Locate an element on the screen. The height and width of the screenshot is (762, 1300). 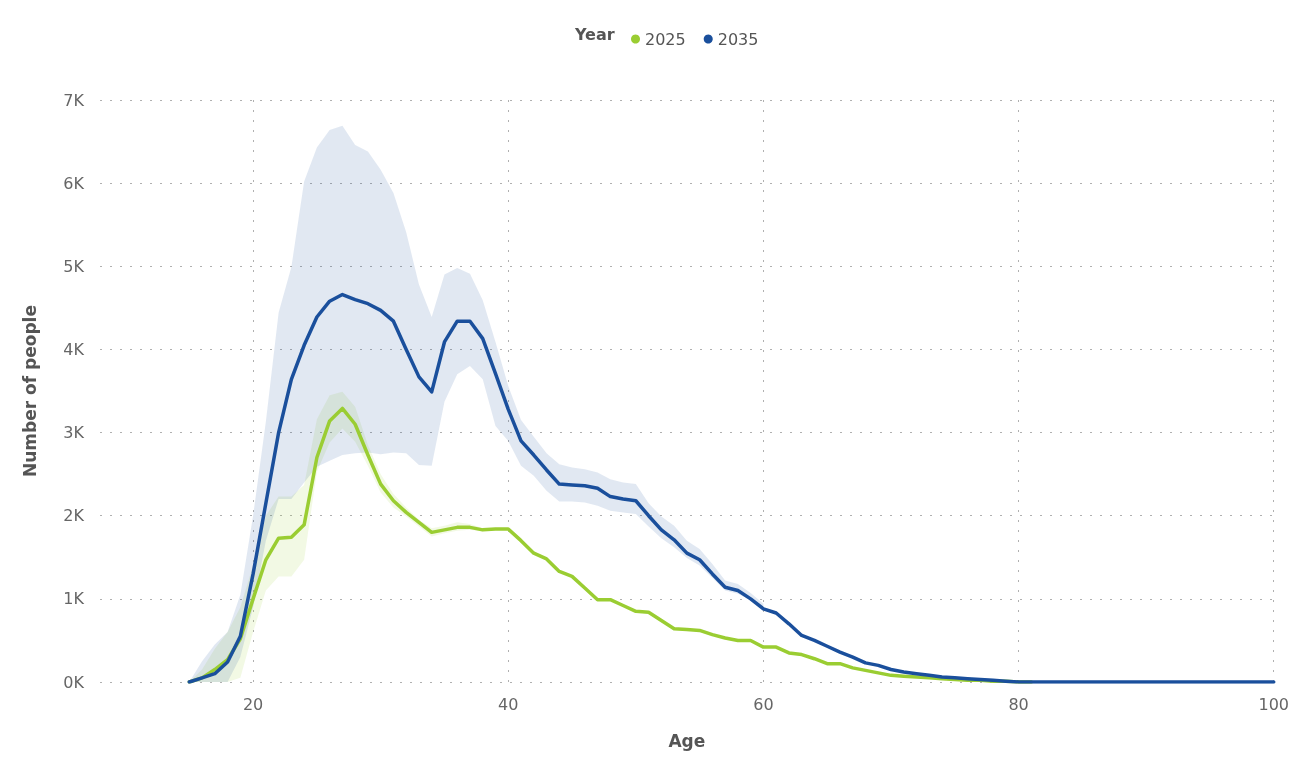
y-tick-label: 5K is located at coordinates (74, 266).